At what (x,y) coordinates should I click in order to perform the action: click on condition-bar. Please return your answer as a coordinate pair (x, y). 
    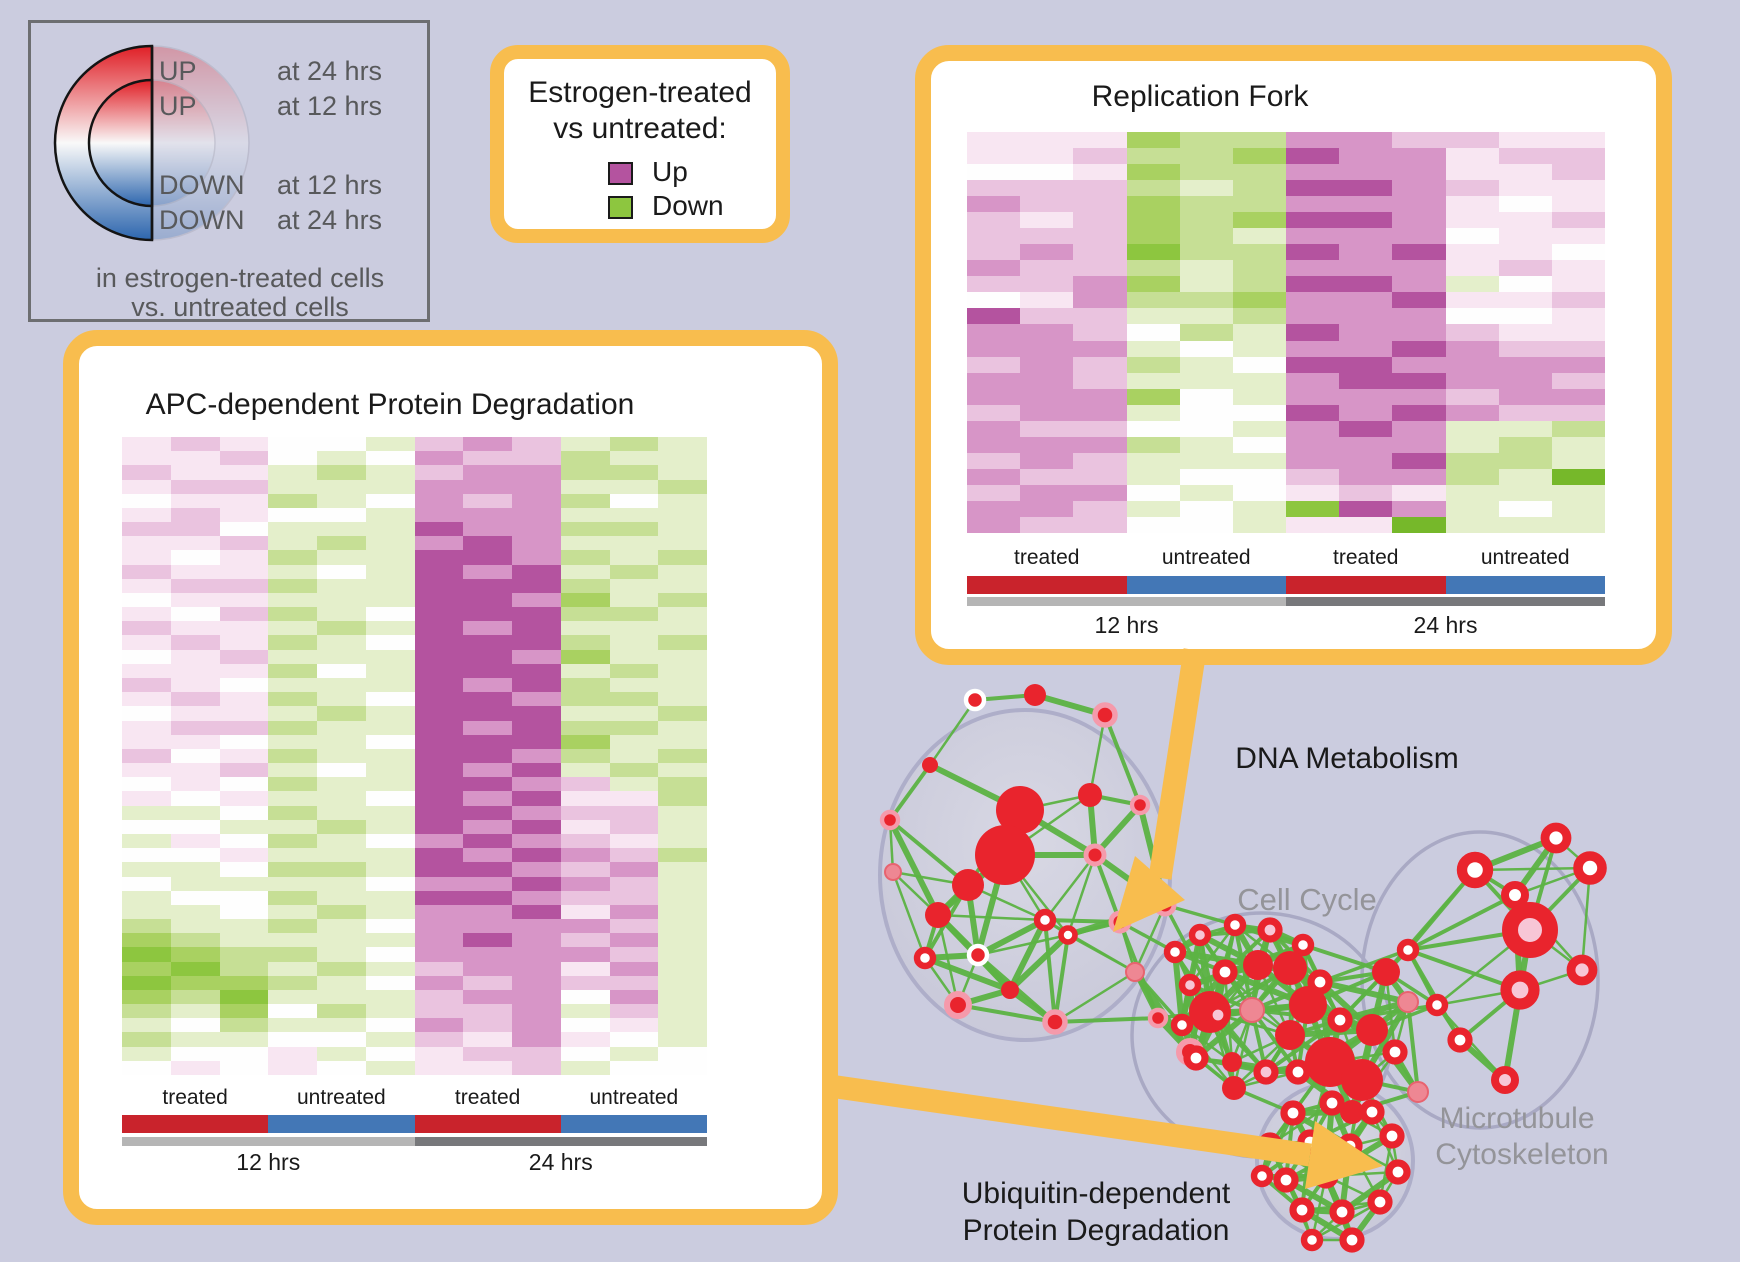
    Looking at the image, I should click on (1366, 585).